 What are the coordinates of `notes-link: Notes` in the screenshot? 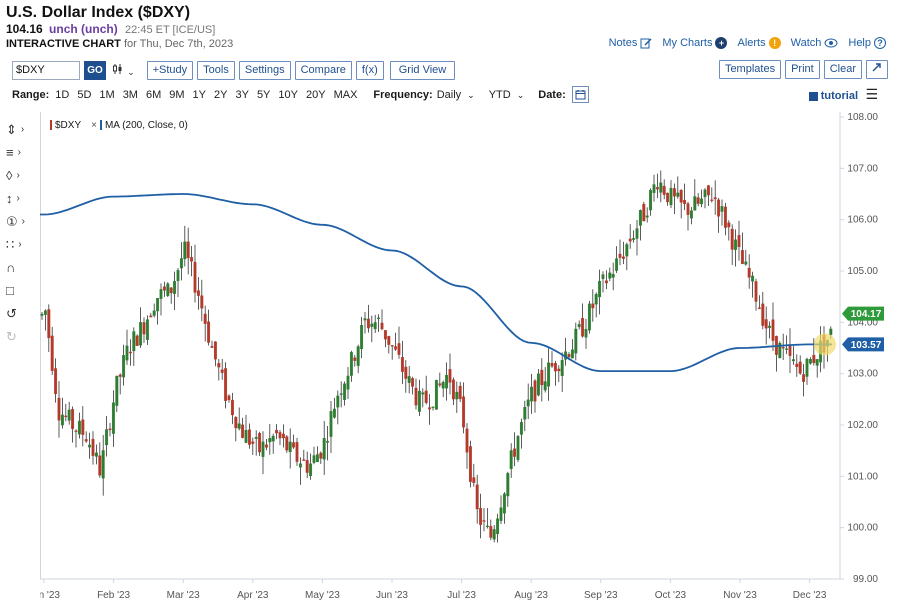 It's located at (631, 43).